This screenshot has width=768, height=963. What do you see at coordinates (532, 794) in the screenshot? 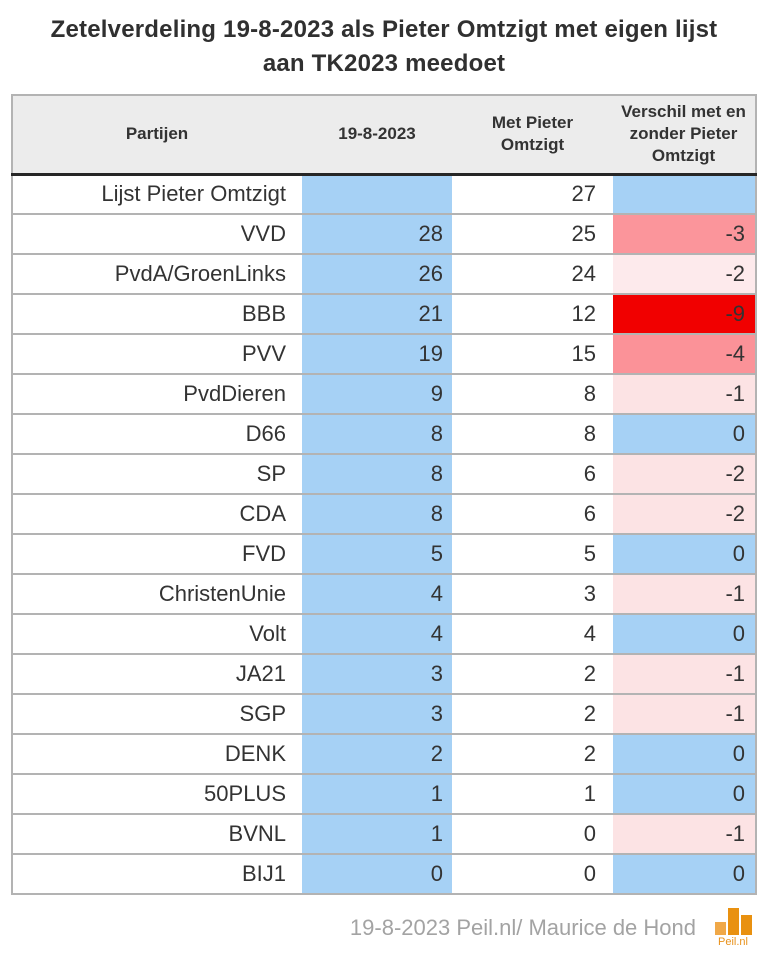
I see `seats-with-omtzigt-cell: 1` at bounding box center [532, 794].